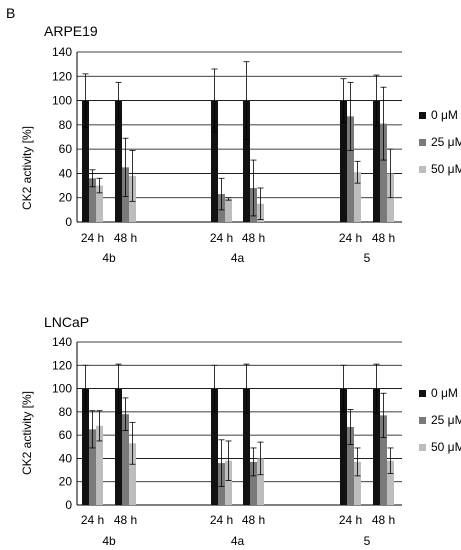  Describe the element at coordinates (10, 13) in the screenshot. I see `panel-label: B` at that location.